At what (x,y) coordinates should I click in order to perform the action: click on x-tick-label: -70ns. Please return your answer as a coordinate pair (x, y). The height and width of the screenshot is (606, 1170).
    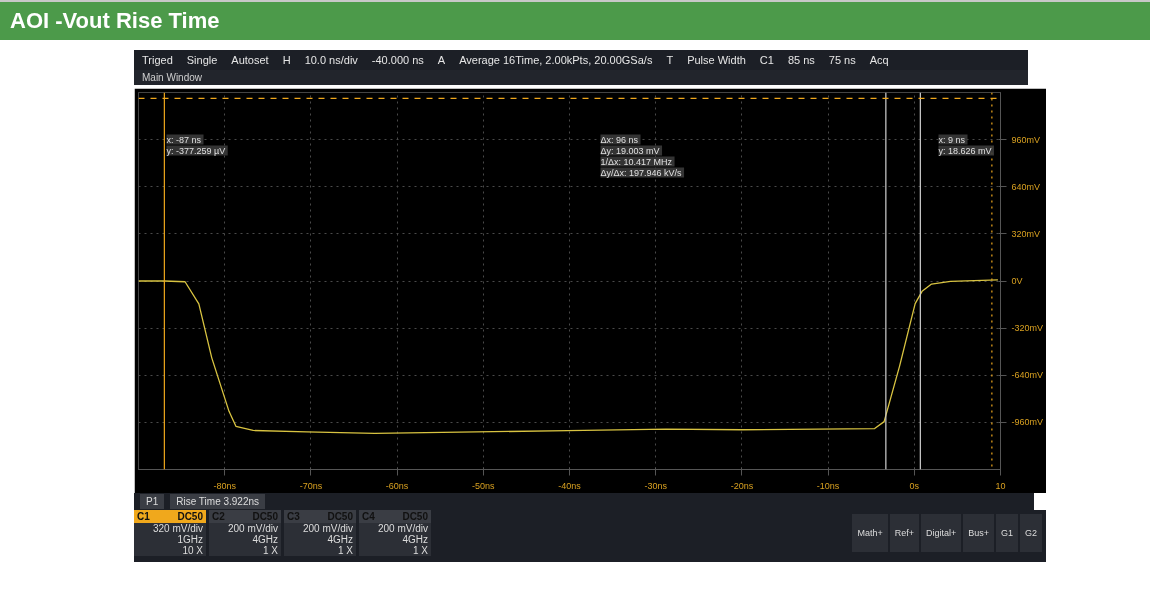
    Looking at the image, I should click on (311, 485).